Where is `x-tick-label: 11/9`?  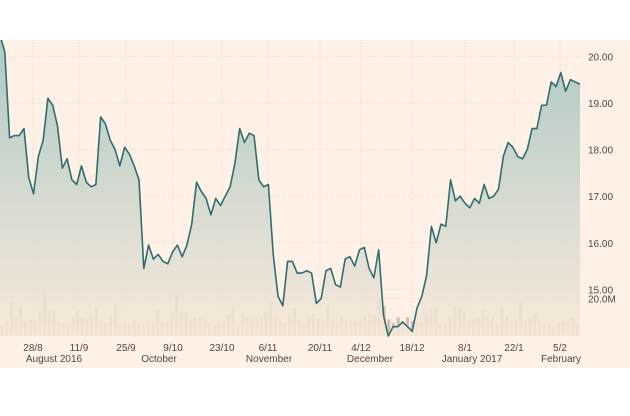
x-tick-label: 11/9 is located at coordinates (79, 348).